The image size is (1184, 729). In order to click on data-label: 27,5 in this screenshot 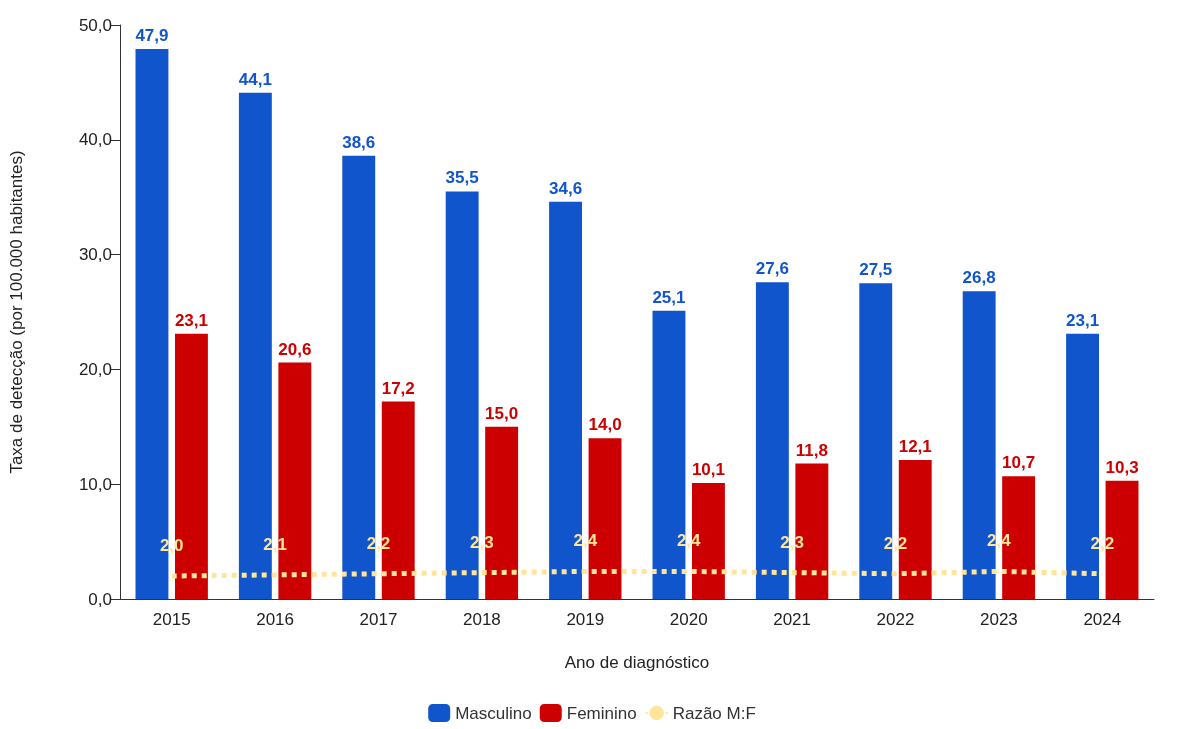, I will do `click(876, 270)`.